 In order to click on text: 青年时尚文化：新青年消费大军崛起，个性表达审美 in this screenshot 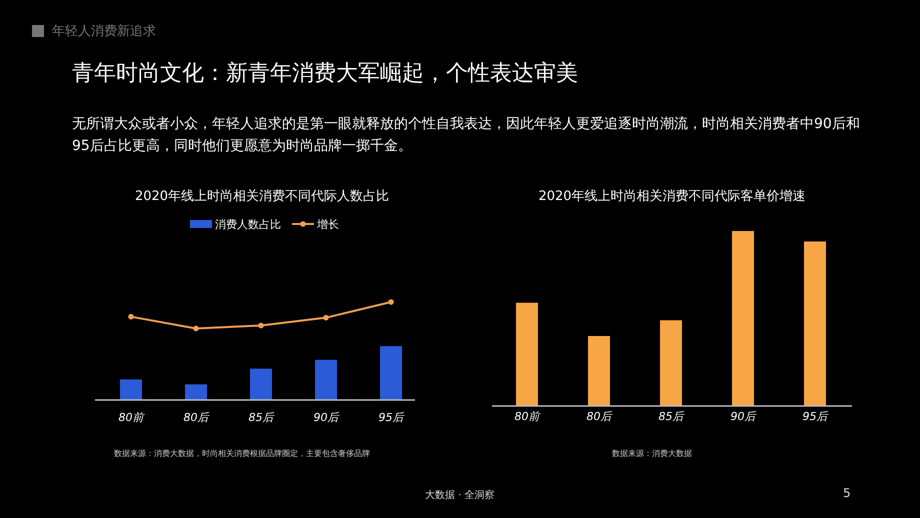, I will do `click(325, 74)`.